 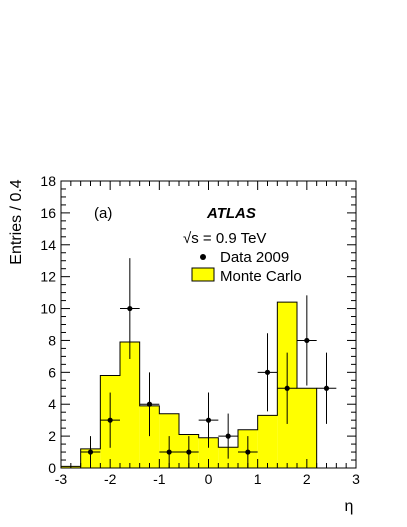 What do you see at coordinates (48, 181) in the screenshot?
I see `y-tick-label: 18` at bounding box center [48, 181].